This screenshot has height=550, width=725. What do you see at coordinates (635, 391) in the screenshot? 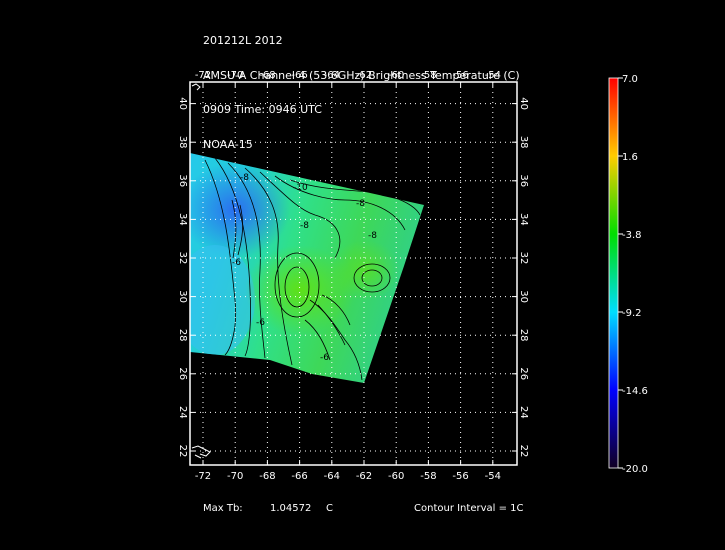
I see `colorbar-label: -14.6` at bounding box center [635, 391].